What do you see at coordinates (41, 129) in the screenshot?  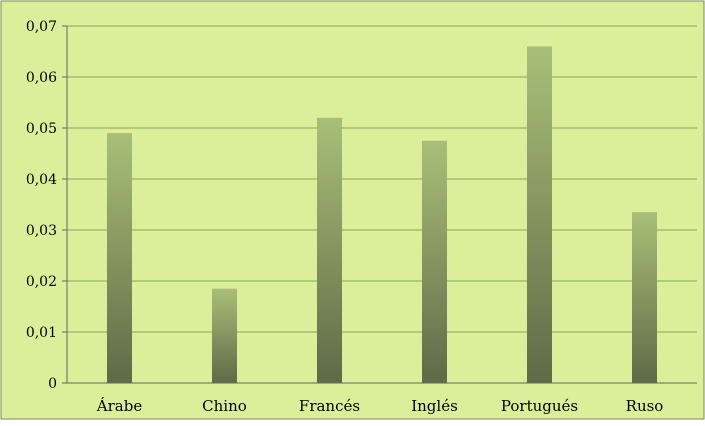 I see `y-tick-label: 0,05` at bounding box center [41, 129].